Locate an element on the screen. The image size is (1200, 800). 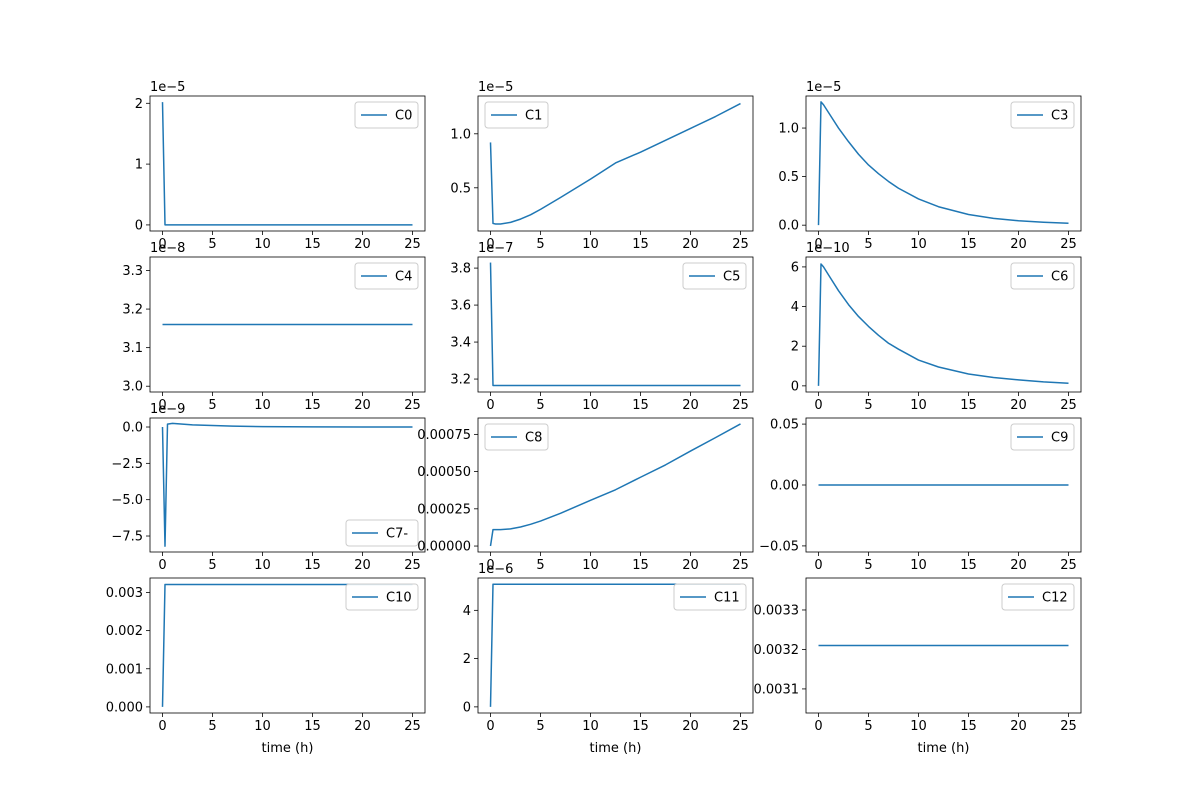
legend-label: C10 is located at coordinates (399, 598).